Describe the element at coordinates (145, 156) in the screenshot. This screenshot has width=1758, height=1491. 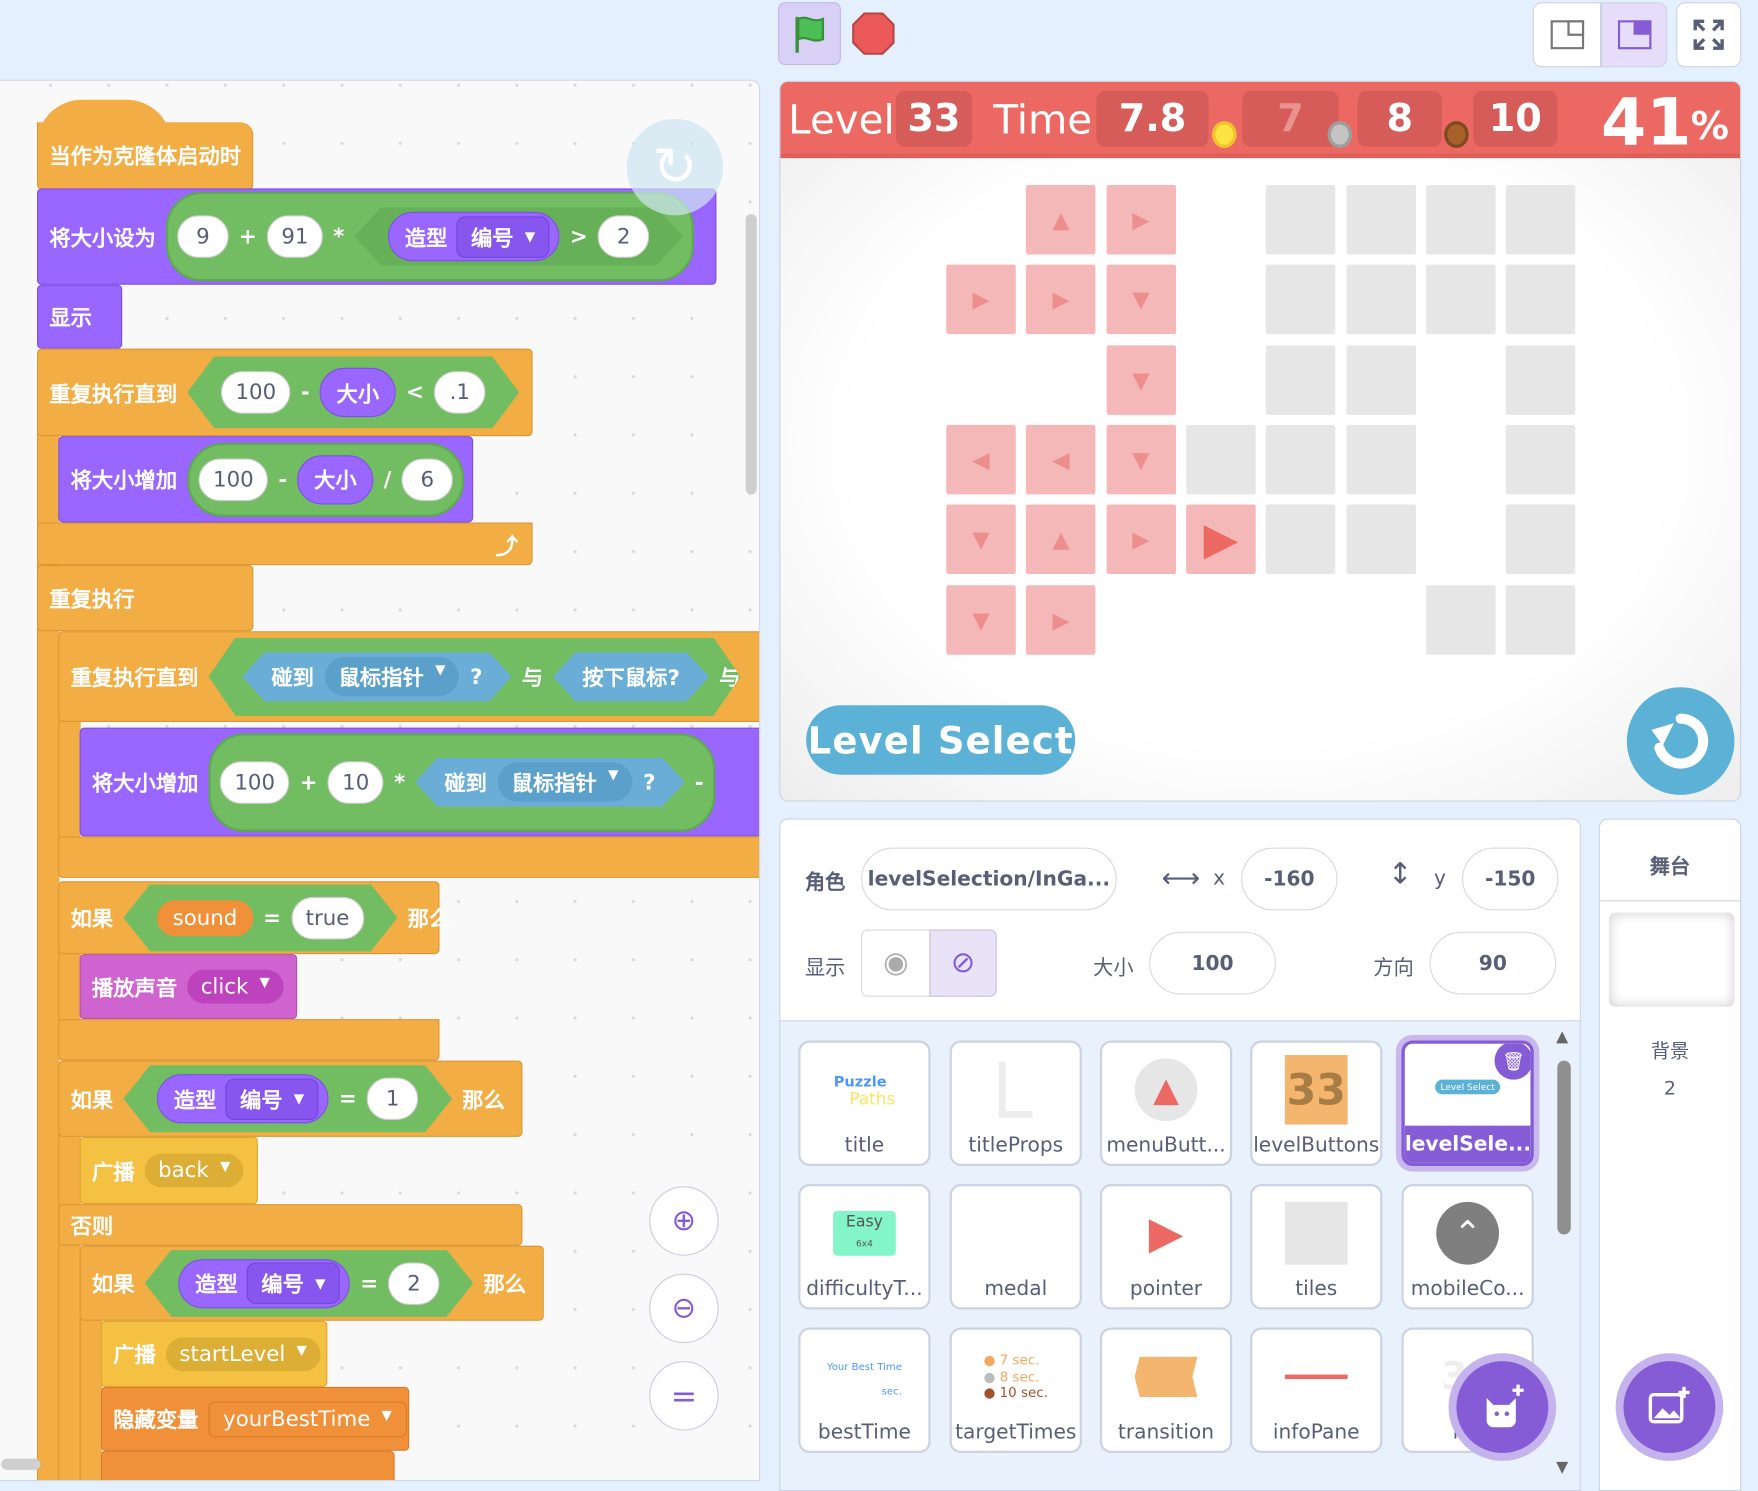
I see `when-clone-start-hat: 当作为克隆体启动时` at that location.